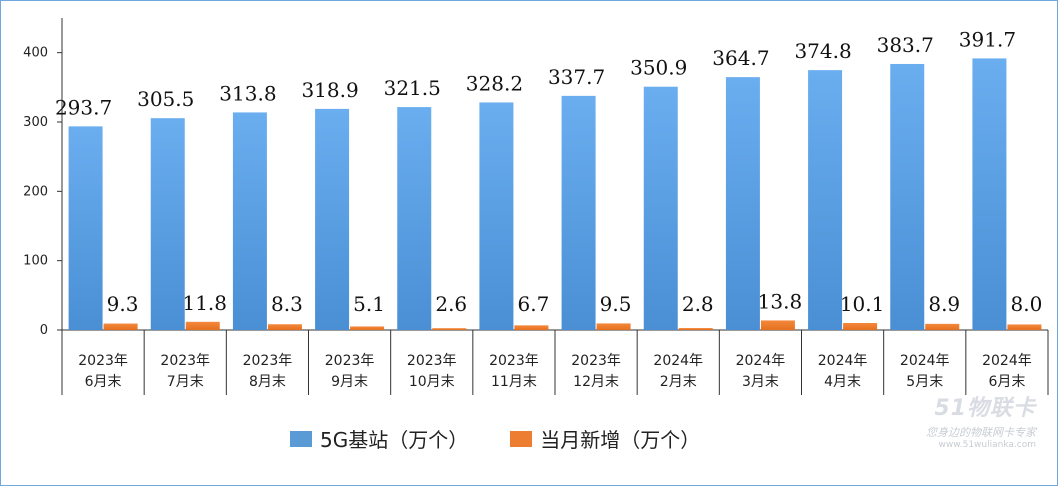 The image size is (1058, 486). Describe the element at coordinates (987, 39) in the screenshot. I see `data-label-5g-base-stations: 391.7` at that location.